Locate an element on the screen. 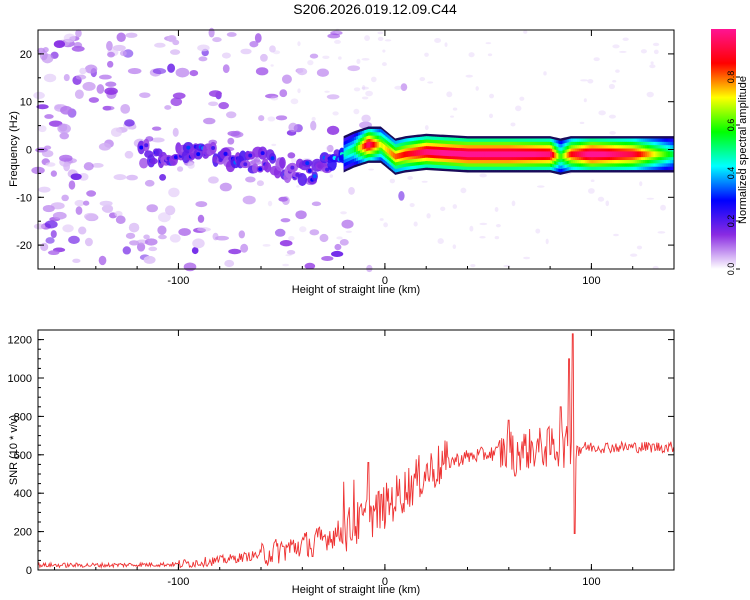 The height and width of the screenshot is (600, 750). x-tick-label: -100 is located at coordinates (178, 281).